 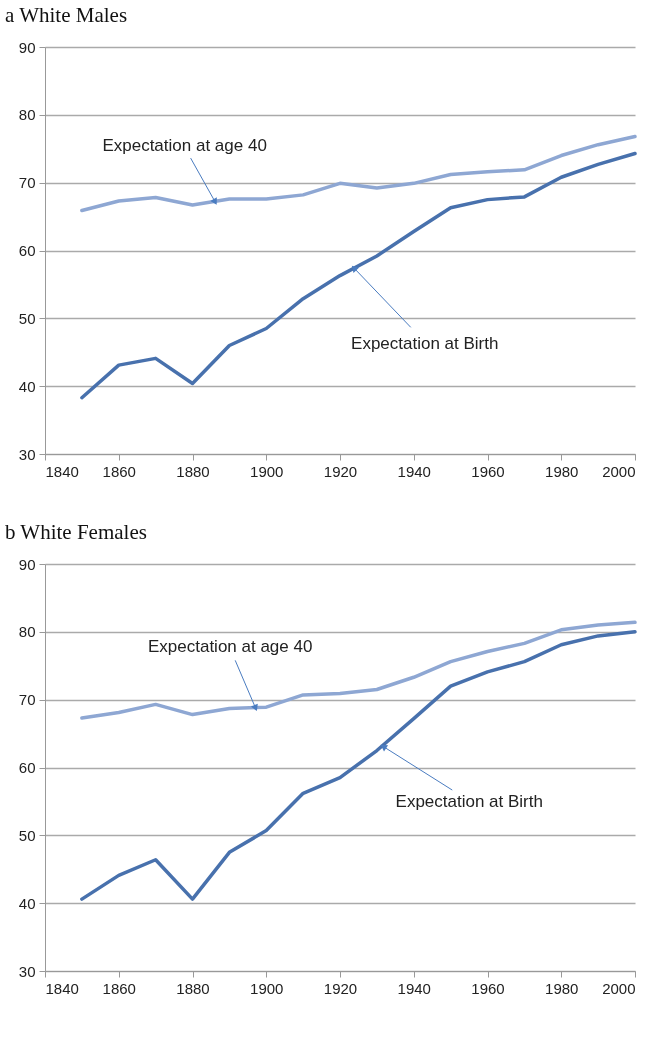 What do you see at coordinates (76, 532) in the screenshot?
I see `chart-title: b White Females` at bounding box center [76, 532].